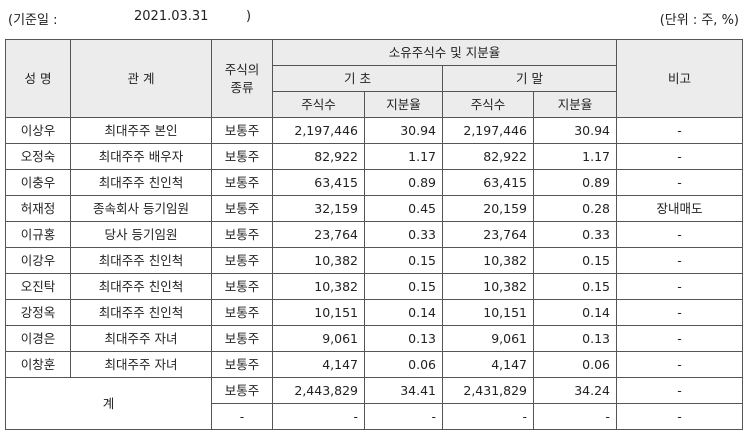 The image size is (747, 448). I want to click on cell-end-shares: 10,151, so click(488, 312).